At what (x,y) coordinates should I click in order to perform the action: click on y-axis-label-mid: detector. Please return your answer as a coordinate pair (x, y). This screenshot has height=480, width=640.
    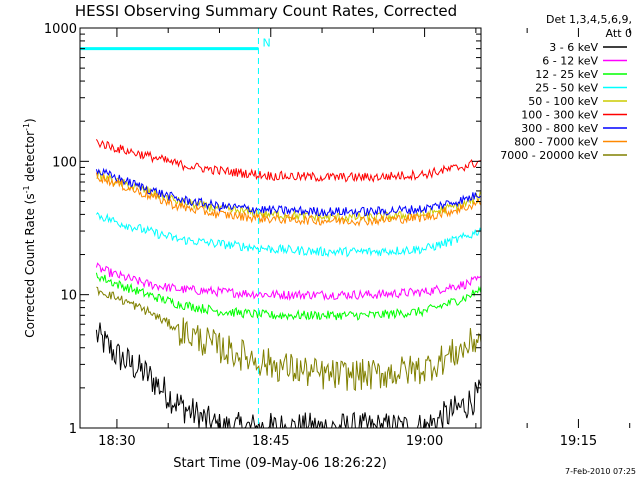
    Looking at the image, I should click on (30, 158).